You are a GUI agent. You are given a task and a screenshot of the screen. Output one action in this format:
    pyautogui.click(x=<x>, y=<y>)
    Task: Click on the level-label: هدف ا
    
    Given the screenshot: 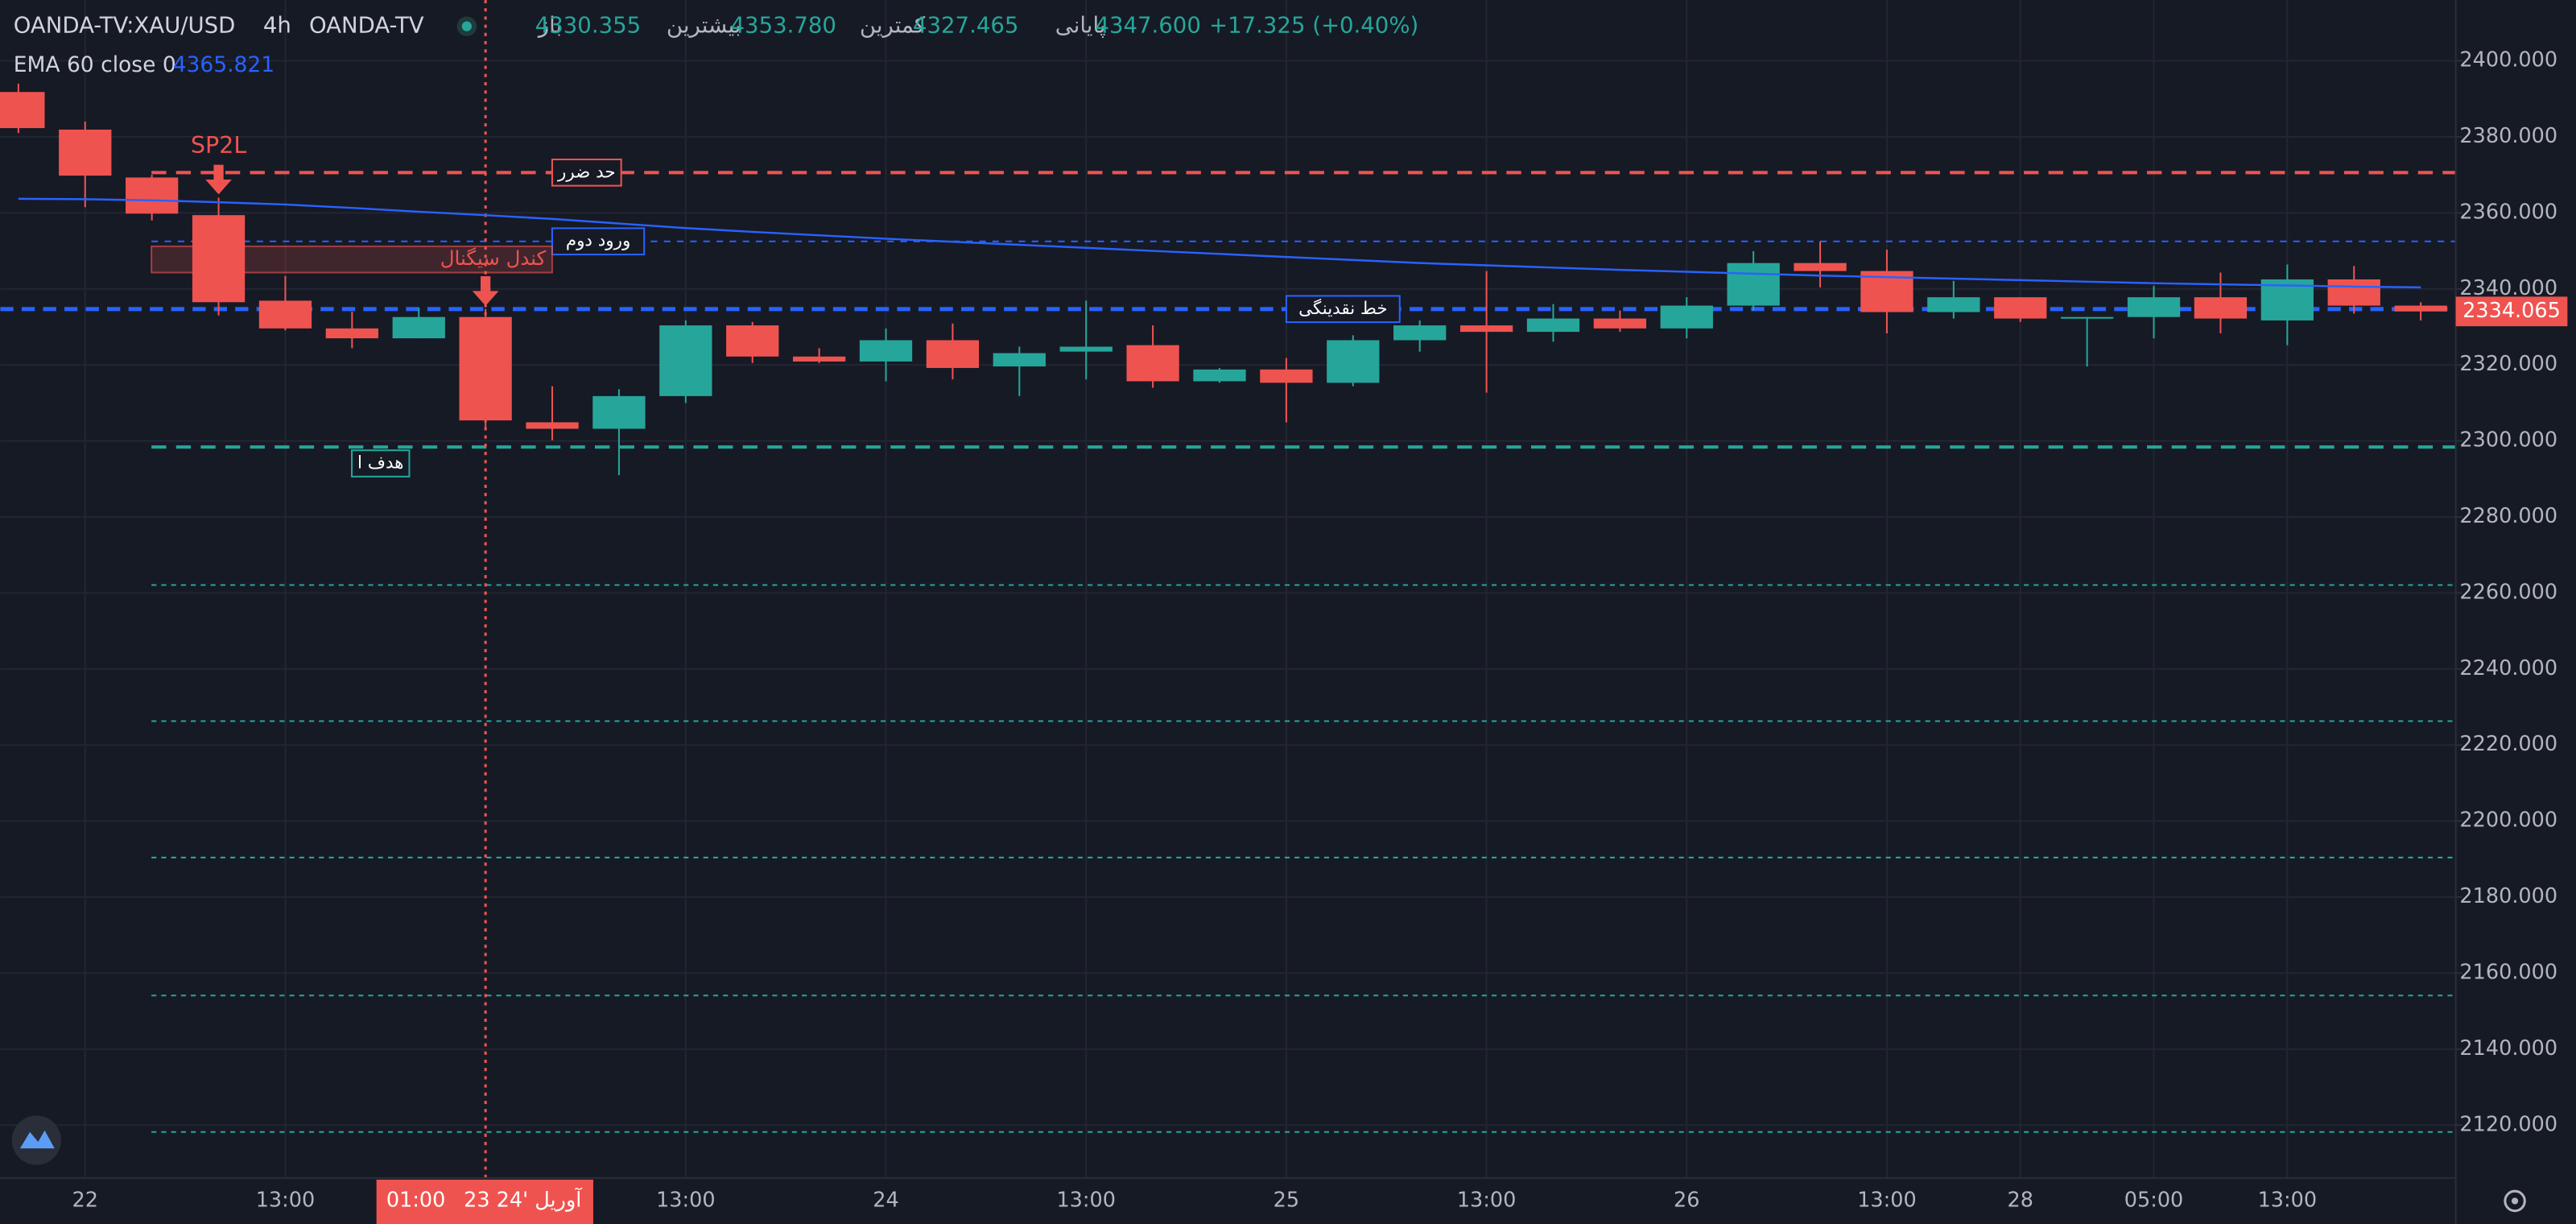 What is the action you would take?
    pyautogui.click(x=380, y=463)
    